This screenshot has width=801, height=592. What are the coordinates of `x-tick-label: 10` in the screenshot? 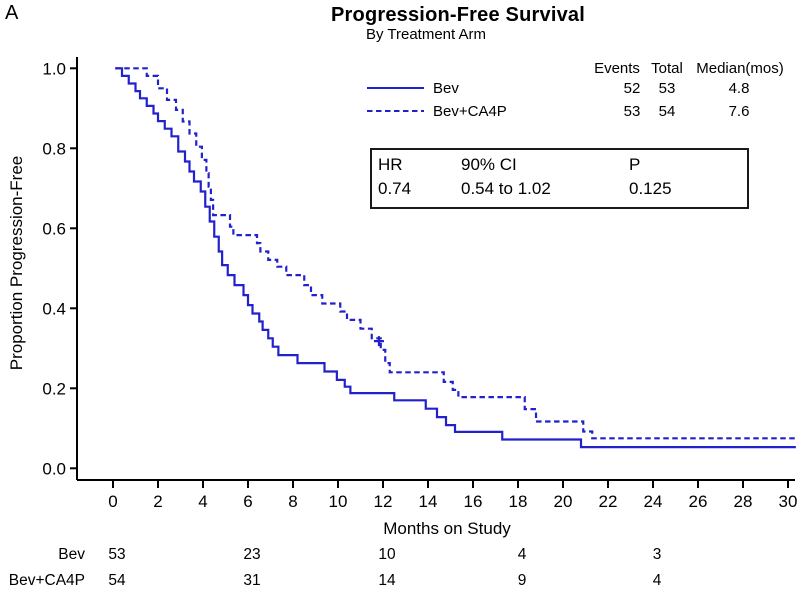 It's located at (338, 501).